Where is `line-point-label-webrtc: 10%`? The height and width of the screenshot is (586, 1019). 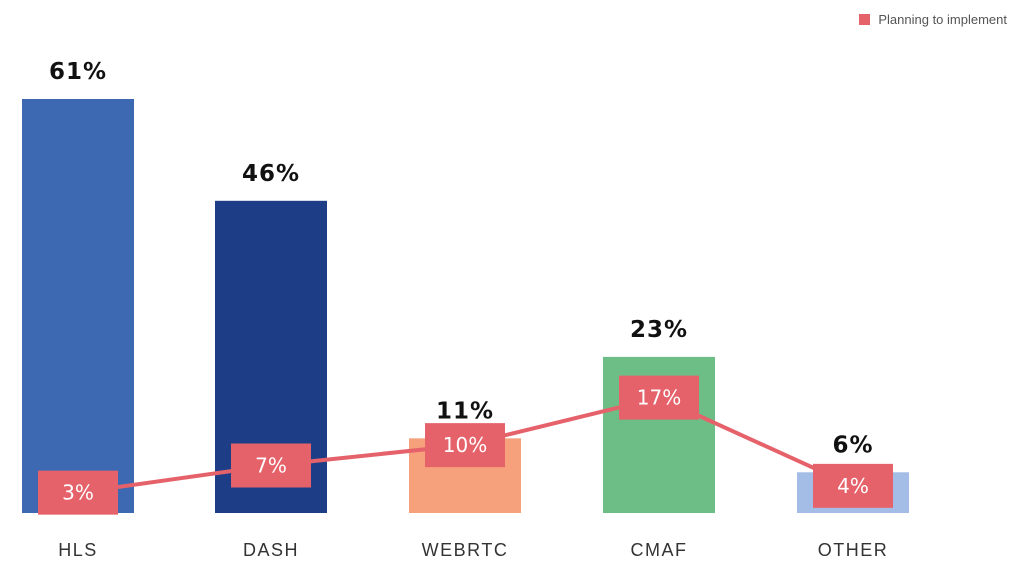 line-point-label-webrtc: 10% is located at coordinates (465, 445).